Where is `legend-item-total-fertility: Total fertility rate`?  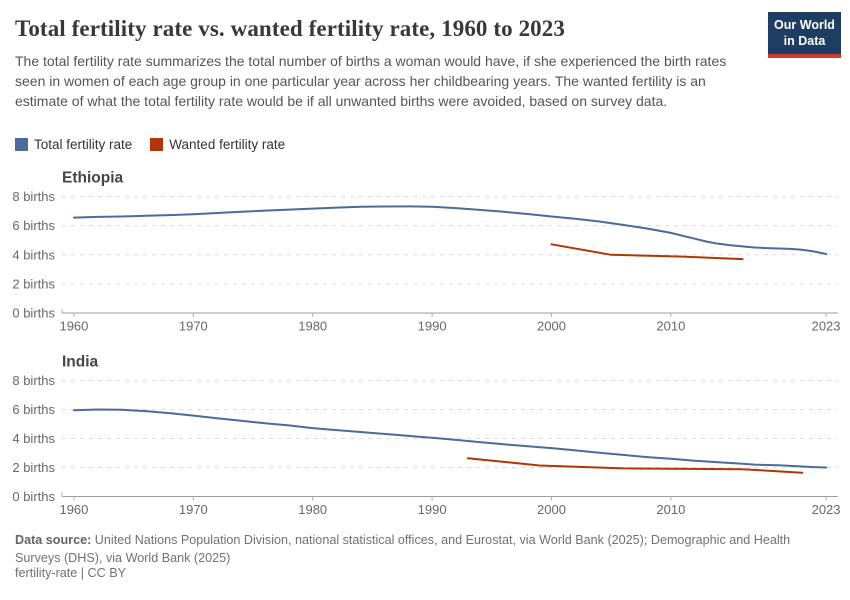
legend-item-total-fertility: Total fertility rate is located at coordinates (73, 144).